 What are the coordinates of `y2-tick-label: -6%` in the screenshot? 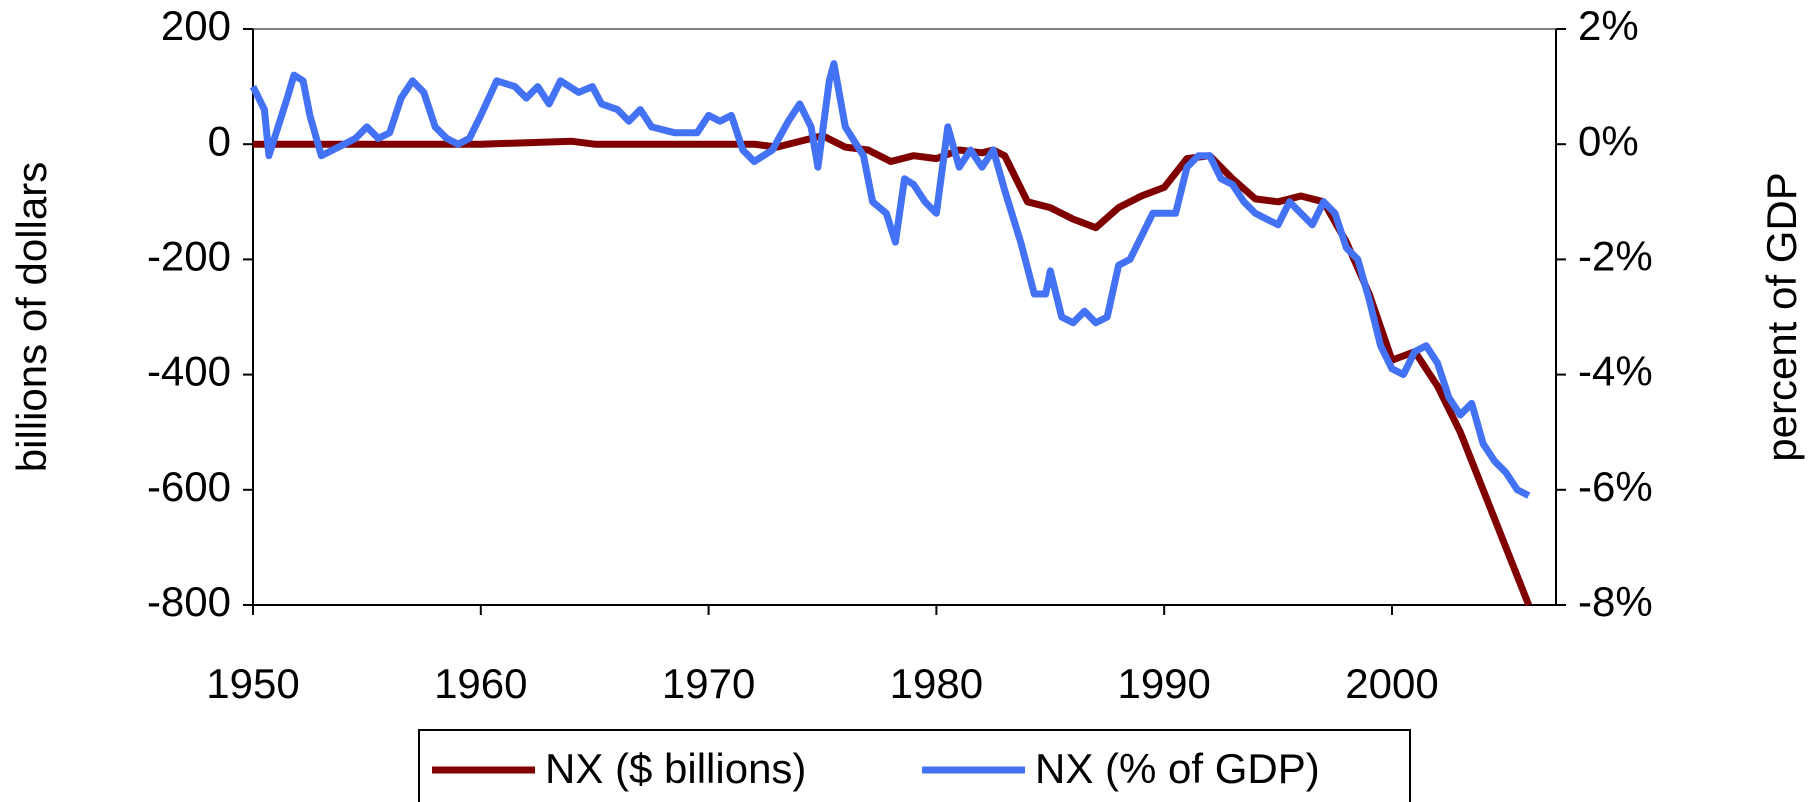 It's located at (1615, 486).